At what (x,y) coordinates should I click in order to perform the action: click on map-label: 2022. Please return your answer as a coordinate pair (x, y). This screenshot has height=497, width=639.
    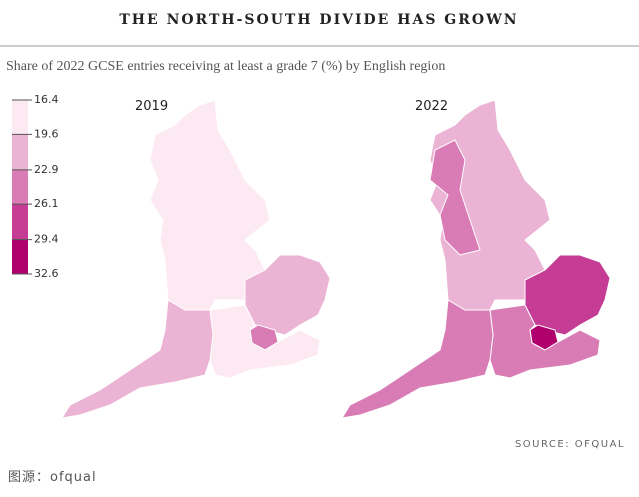
    Looking at the image, I should click on (431, 106).